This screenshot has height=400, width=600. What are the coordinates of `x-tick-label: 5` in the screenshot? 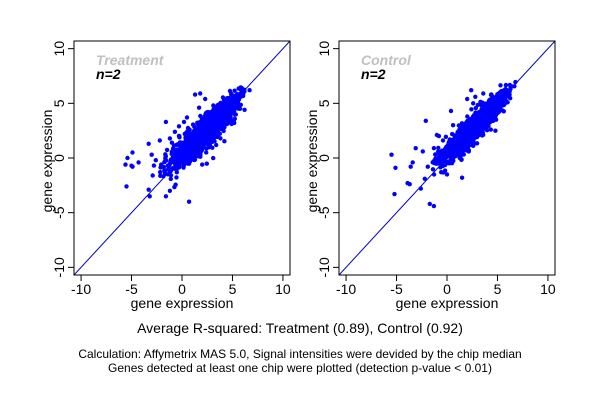 It's located at (233, 289).